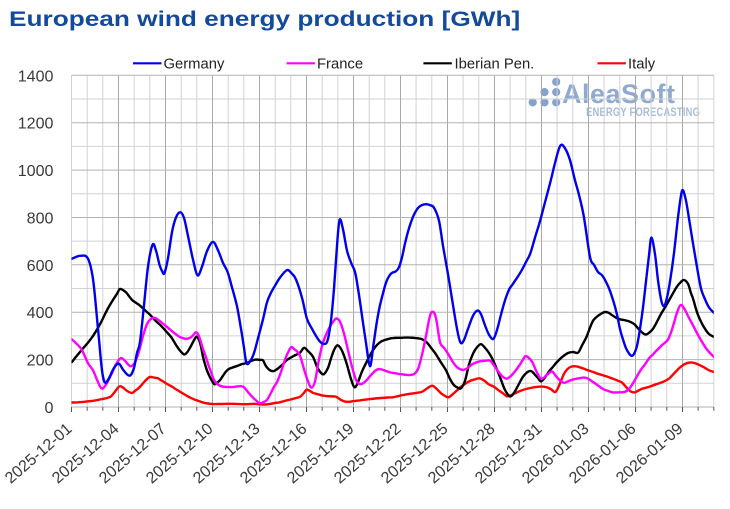  Describe the element at coordinates (194, 65) in the screenshot. I see `svg-text: Germany` at that location.